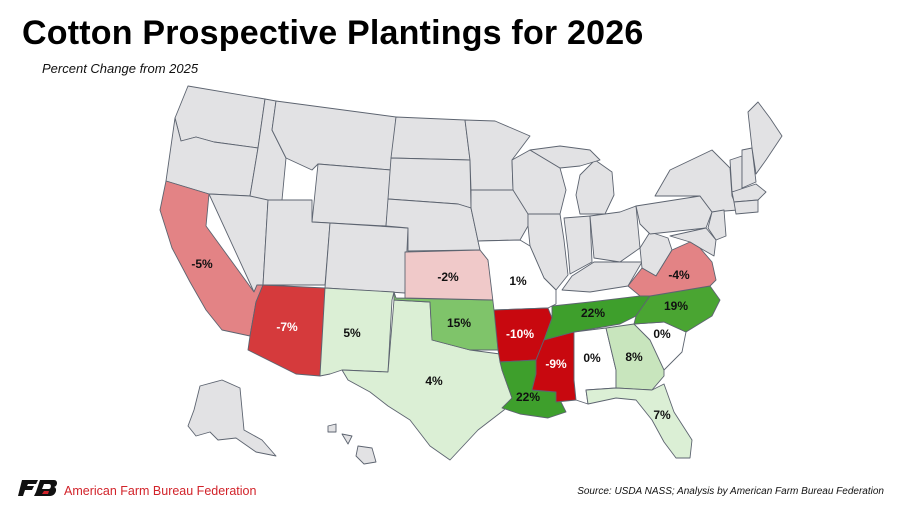 This screenshot has height=506, width=900. What do you see at coordinates (749, 168) in the screenshot?
I see `state-new-hampshire` at bounding box center [749, 168].